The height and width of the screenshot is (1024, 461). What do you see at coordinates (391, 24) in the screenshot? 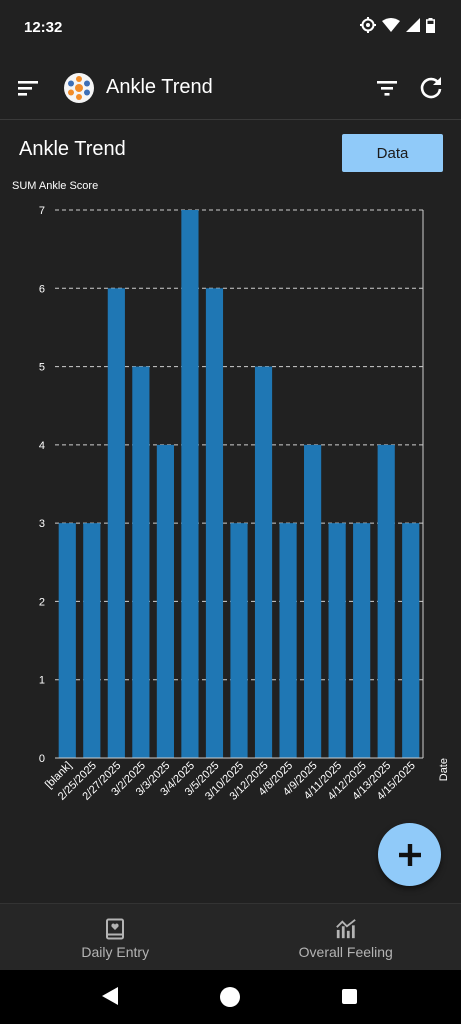
I see `wifi-icon` at bounding box center [391, 24].